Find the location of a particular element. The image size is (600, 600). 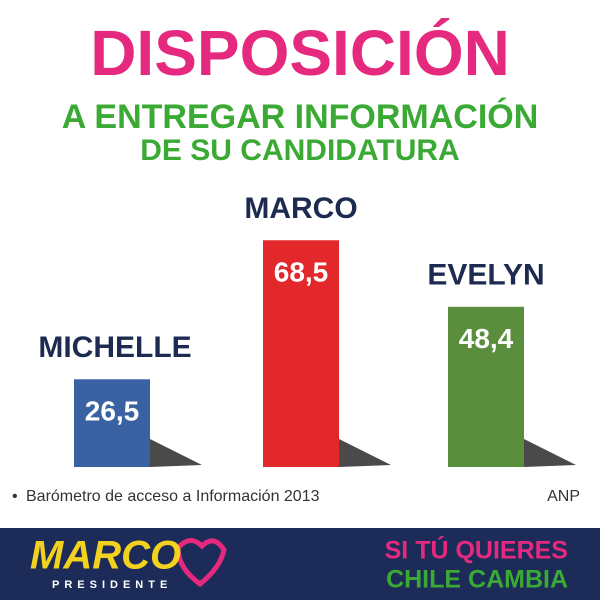

category-label: EVELYN is located at coordinates (485, 275).